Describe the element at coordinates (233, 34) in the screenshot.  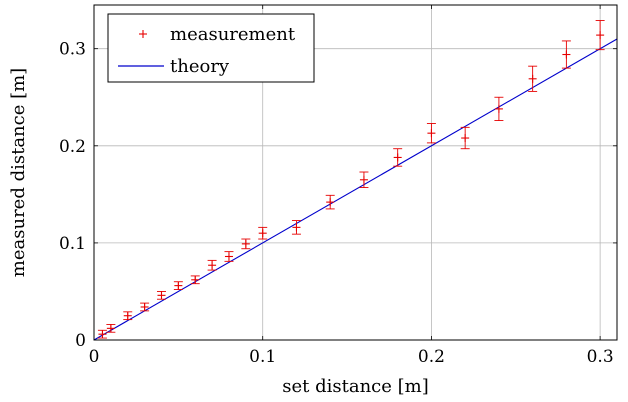
I see `legend-entry-measurement: measurement` at that location.